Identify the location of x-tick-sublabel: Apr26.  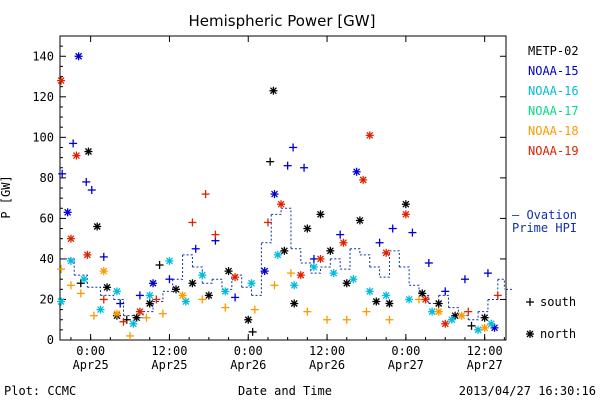
(248, 365).